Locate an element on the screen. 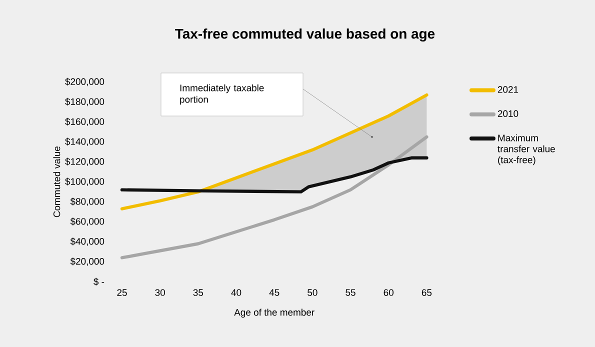  y-tick-label: $80,000 is located at coordinates (87, 202).